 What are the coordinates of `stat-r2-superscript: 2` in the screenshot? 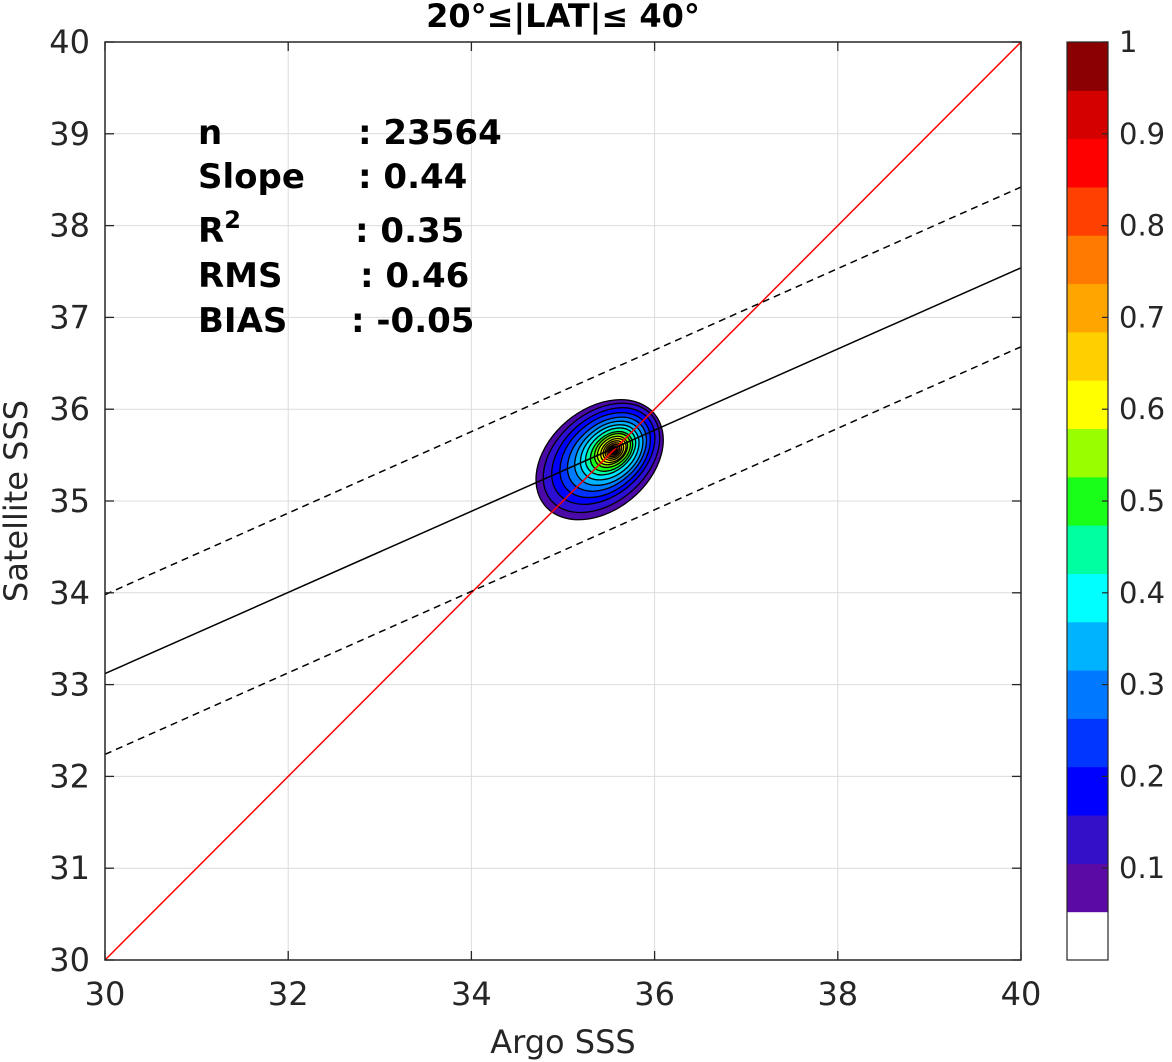 It's located at (232, 220).